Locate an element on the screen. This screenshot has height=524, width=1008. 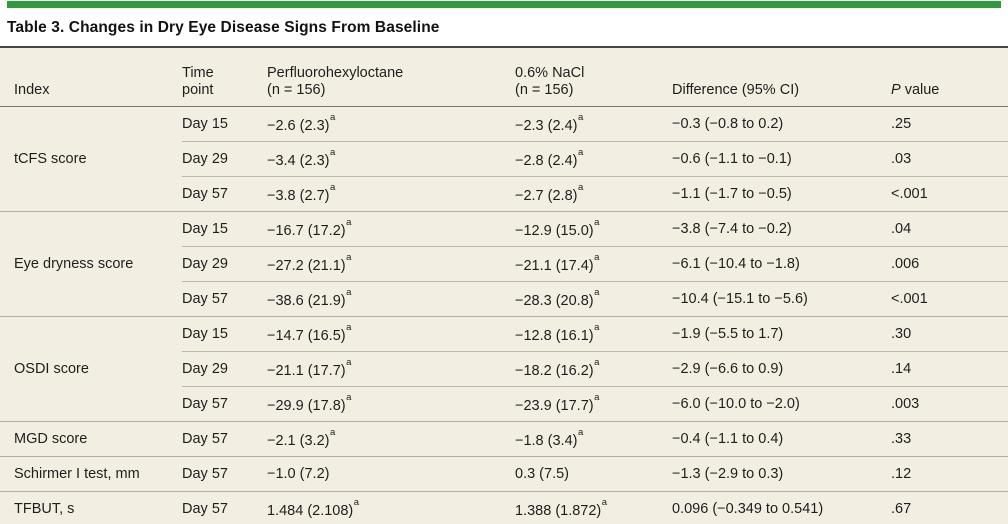
cell-nacl-value-text: −21.1 (17.4) is located at coordinates (554, 265).